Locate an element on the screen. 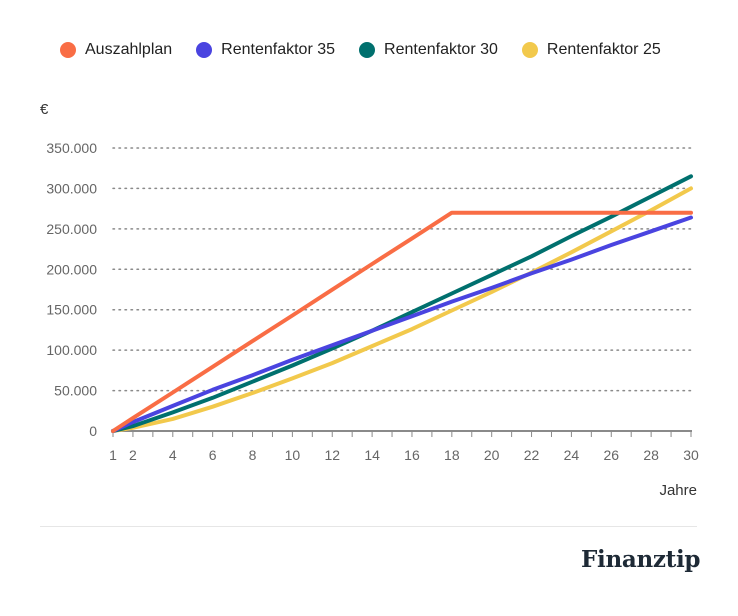 This screenshot has width=738, height=616. x-tick-label: 24 is located at coordinates (572, 455).